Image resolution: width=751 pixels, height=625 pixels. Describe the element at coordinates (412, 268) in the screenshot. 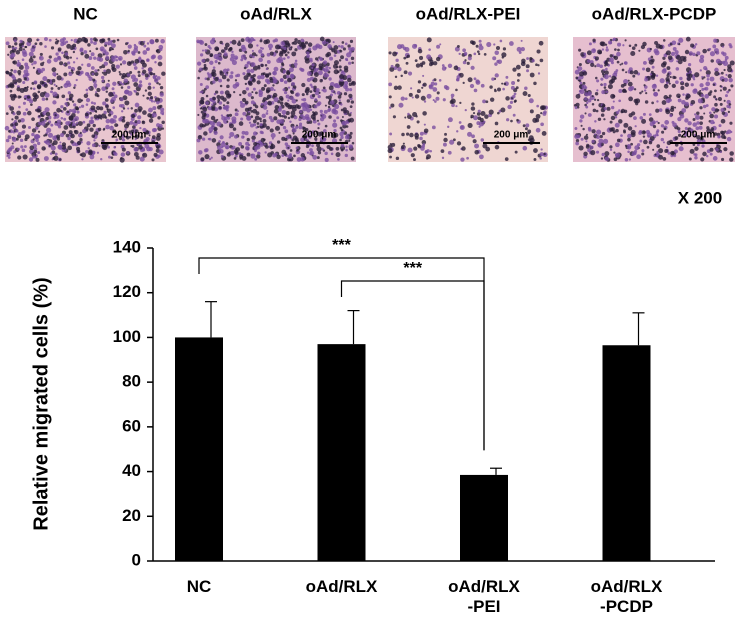

I see `significance-label: ***` at that location.